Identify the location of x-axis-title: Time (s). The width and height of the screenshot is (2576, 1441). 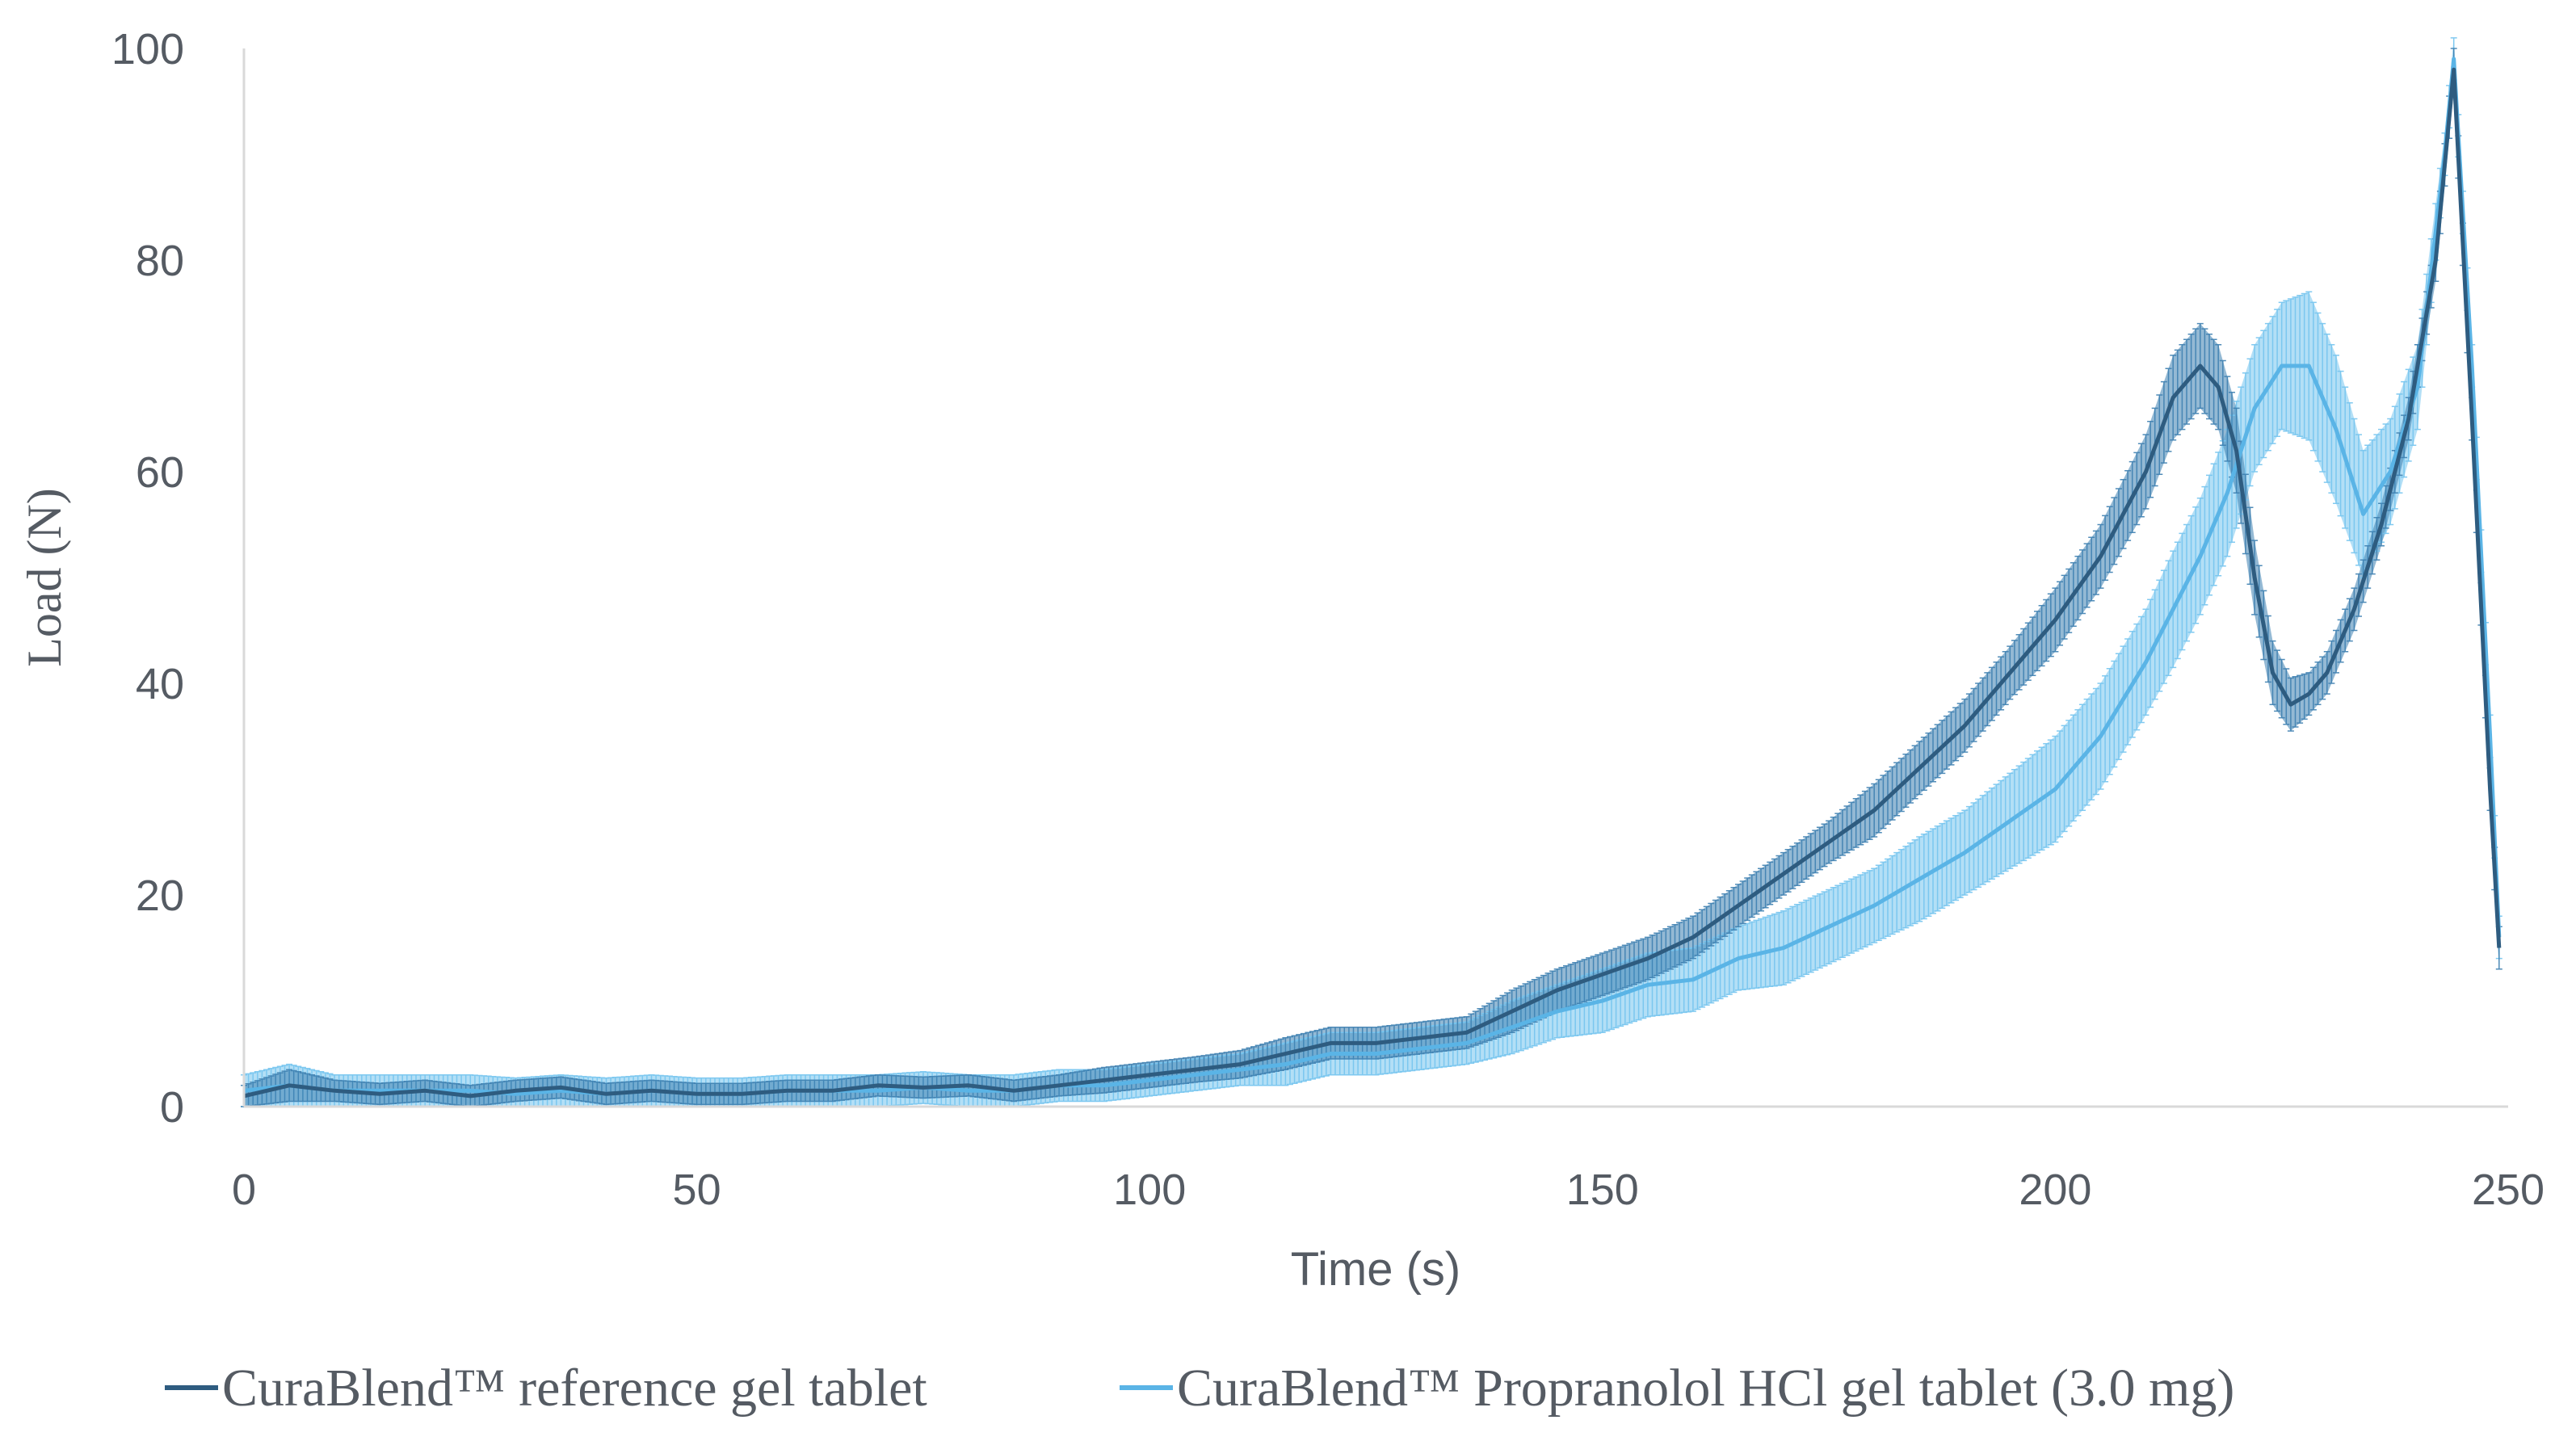
(1375, 1270).